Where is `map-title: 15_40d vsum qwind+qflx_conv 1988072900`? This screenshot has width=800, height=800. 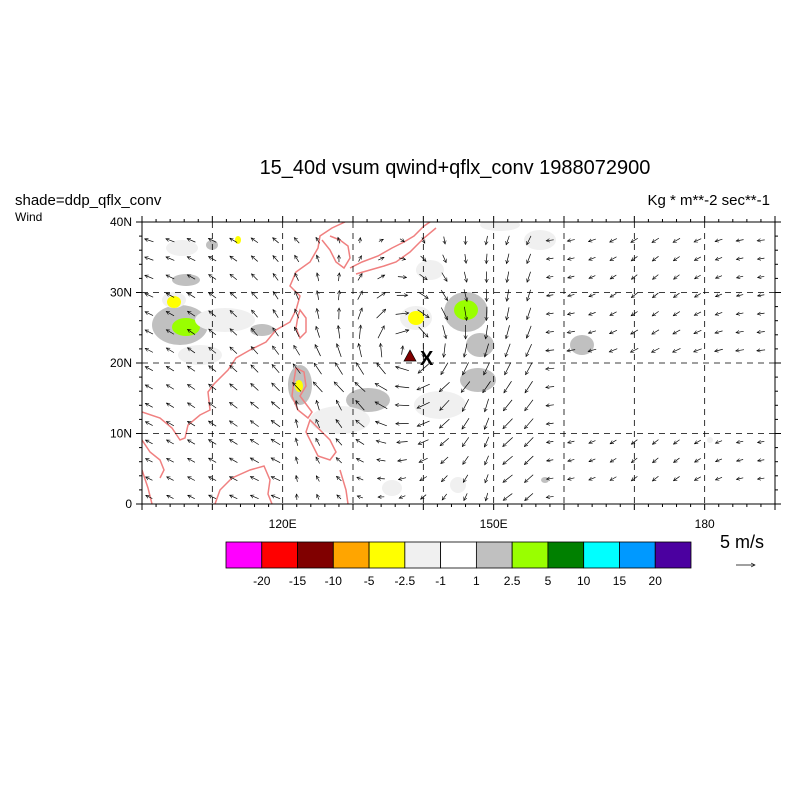 map-title: 15_40d vsum qwind+qflx_conv 1988072900 is located at coordinates (455, 168).